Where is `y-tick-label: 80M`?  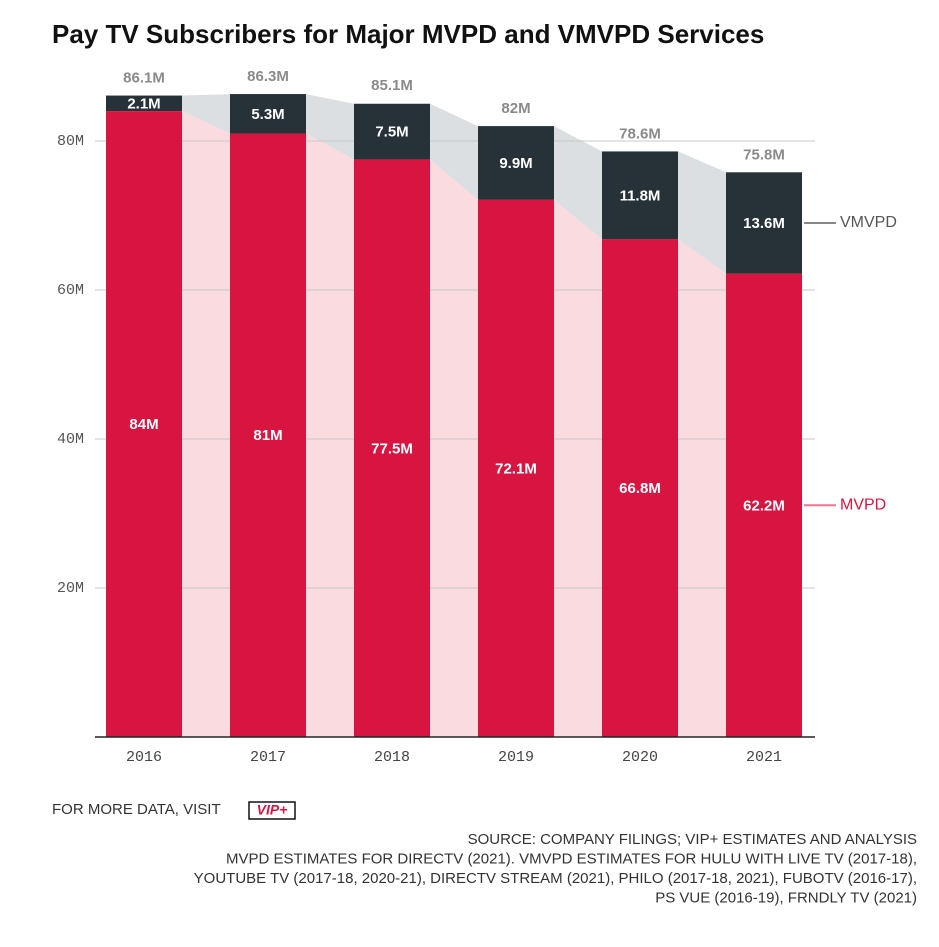 y-tick-label: 80M is located at coordinates (70, 141).